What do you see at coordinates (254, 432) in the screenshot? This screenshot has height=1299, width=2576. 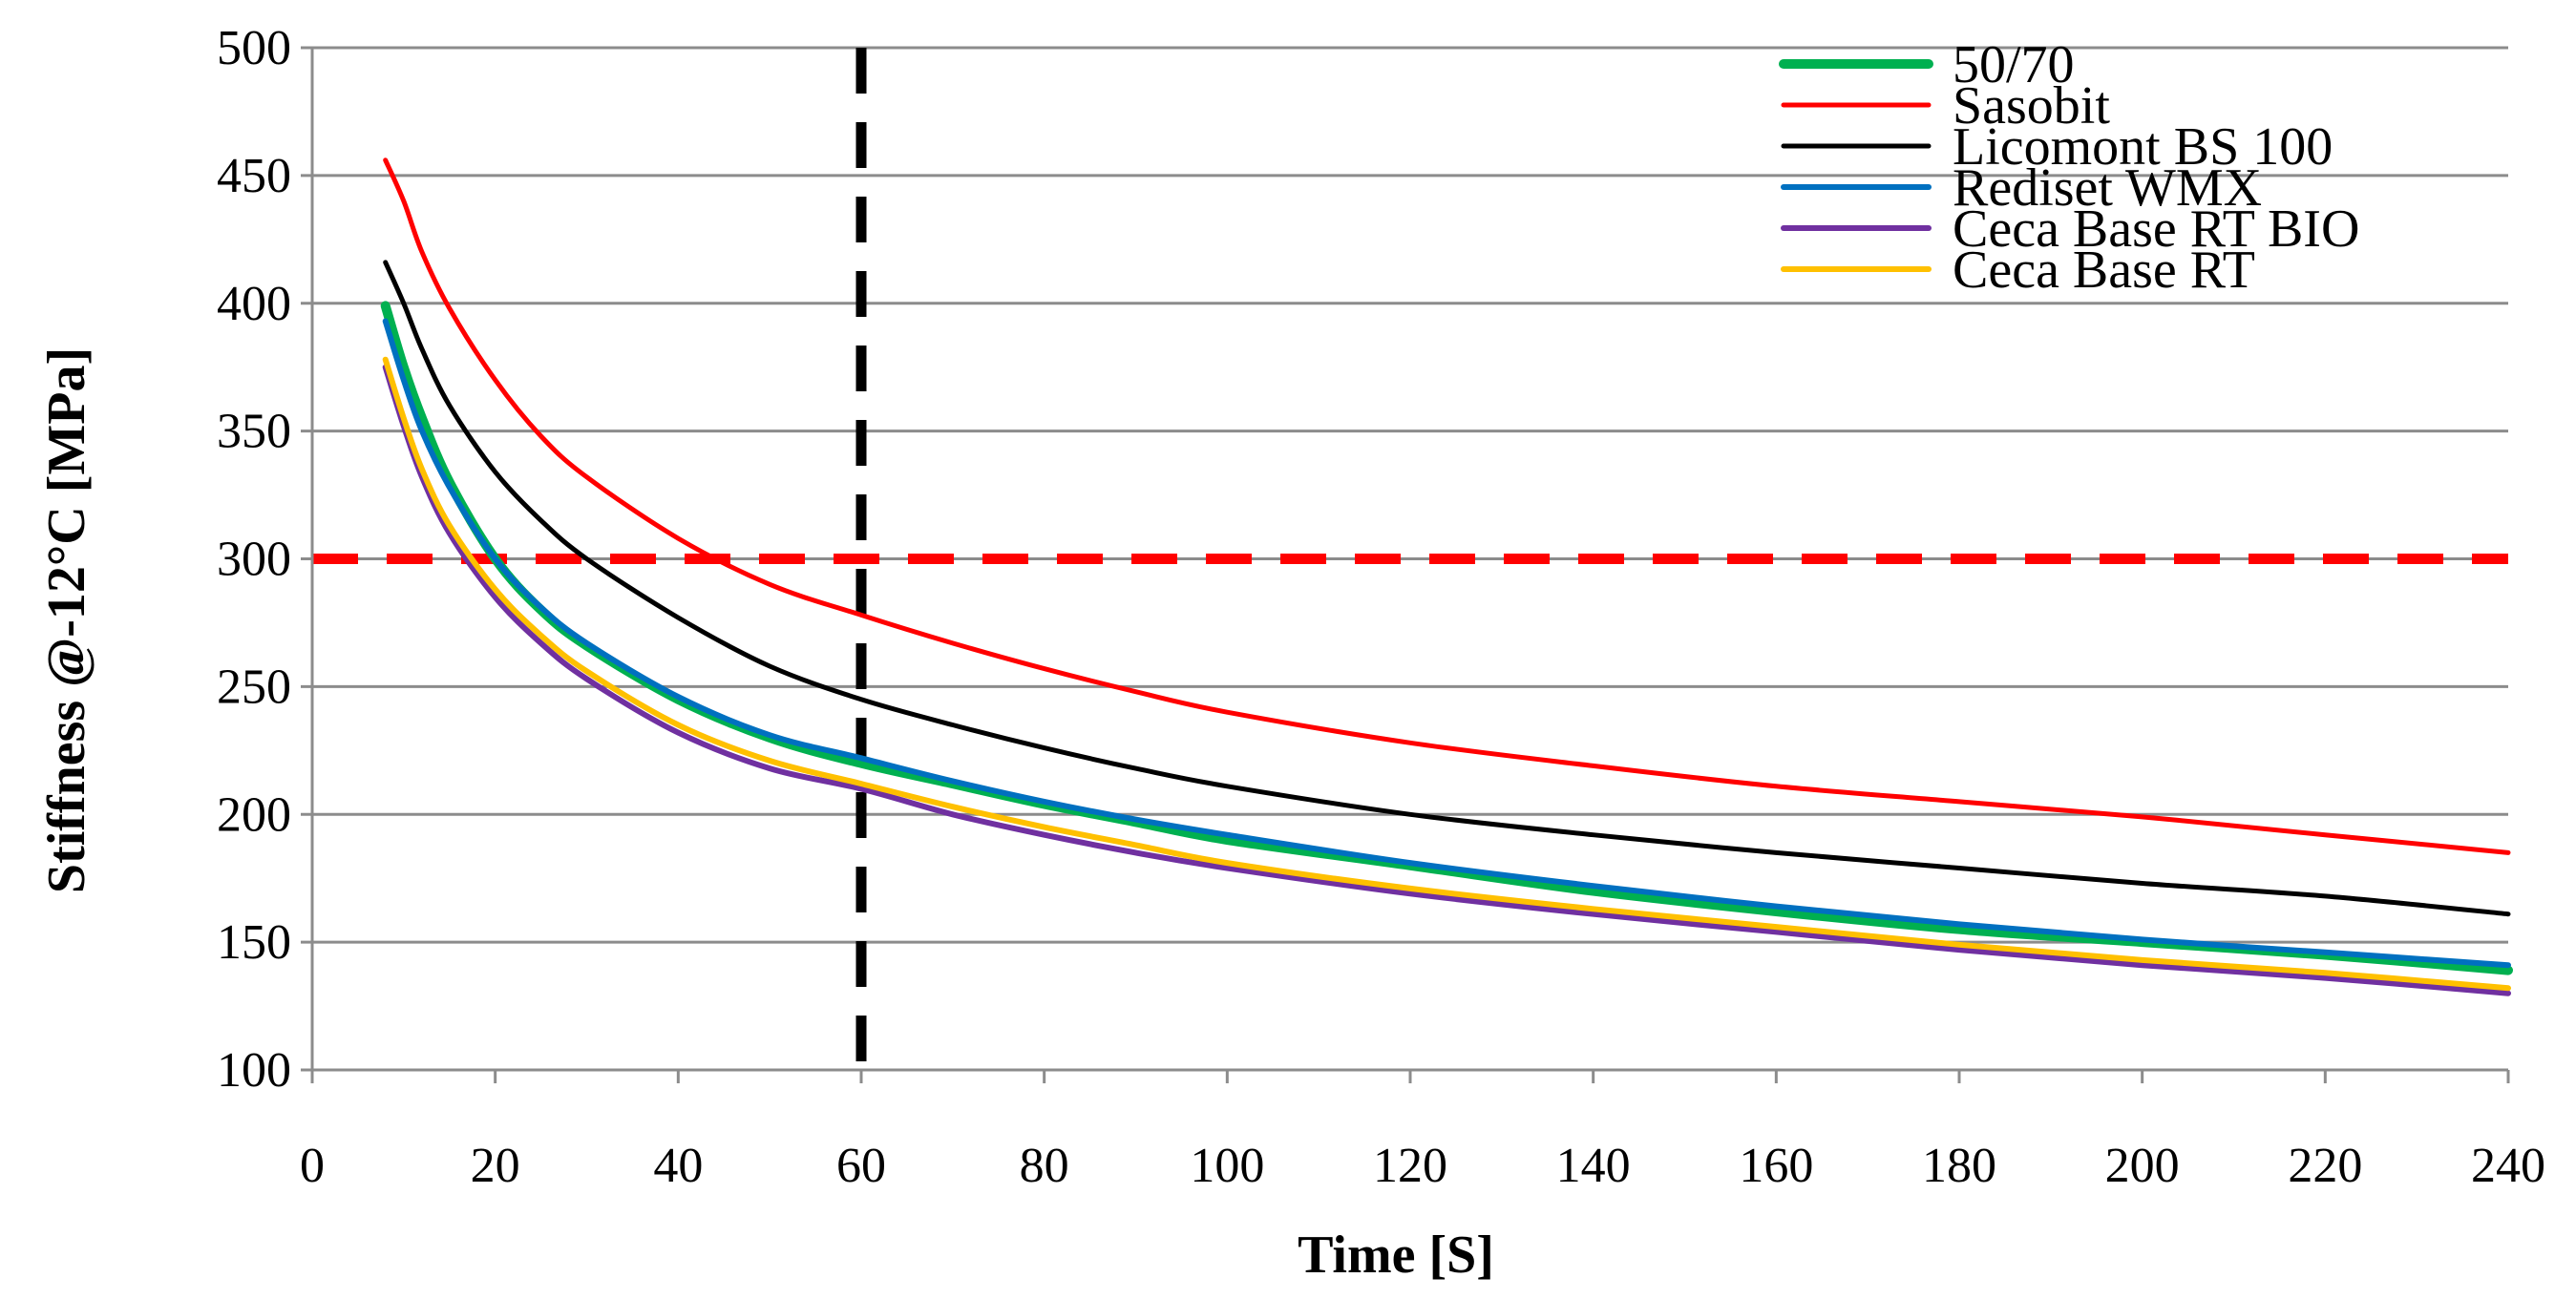 I see `y-tick-label-350: 350` at bounding box center [254, 432].